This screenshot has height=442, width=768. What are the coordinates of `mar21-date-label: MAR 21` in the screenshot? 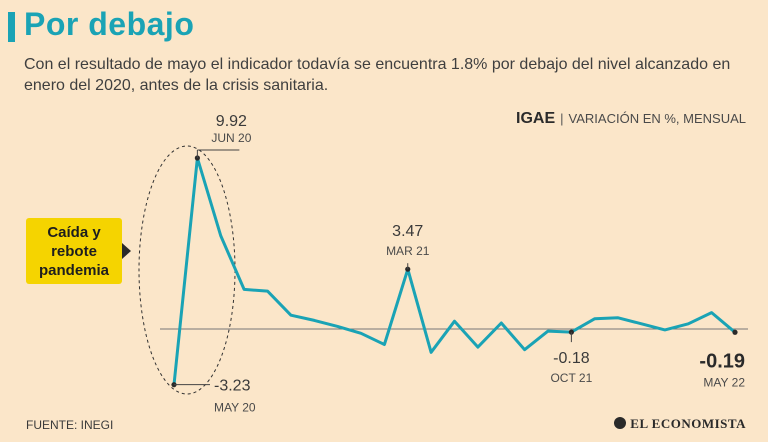 It's located at (408, 251).